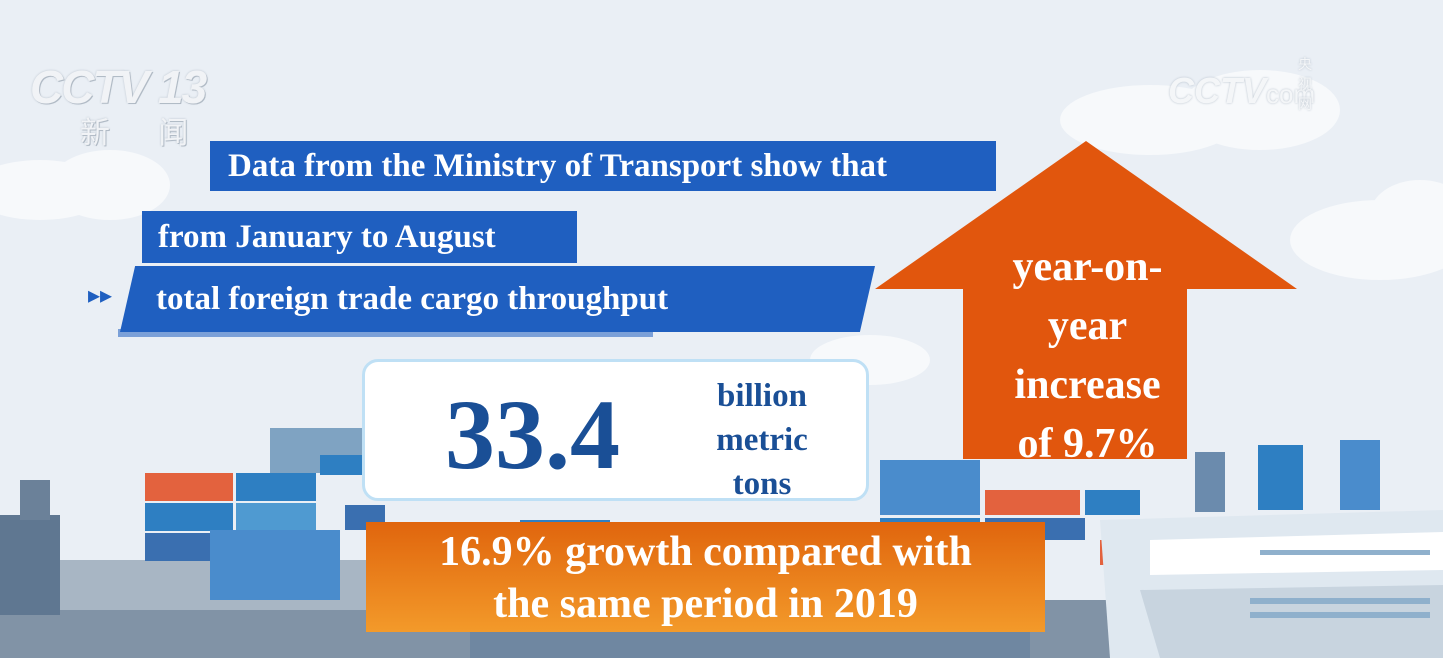 Image resolution: width=1443 pixels, height=658 pixels. I want to click on throughput-unit: billion metric tons, so click(762, 440).